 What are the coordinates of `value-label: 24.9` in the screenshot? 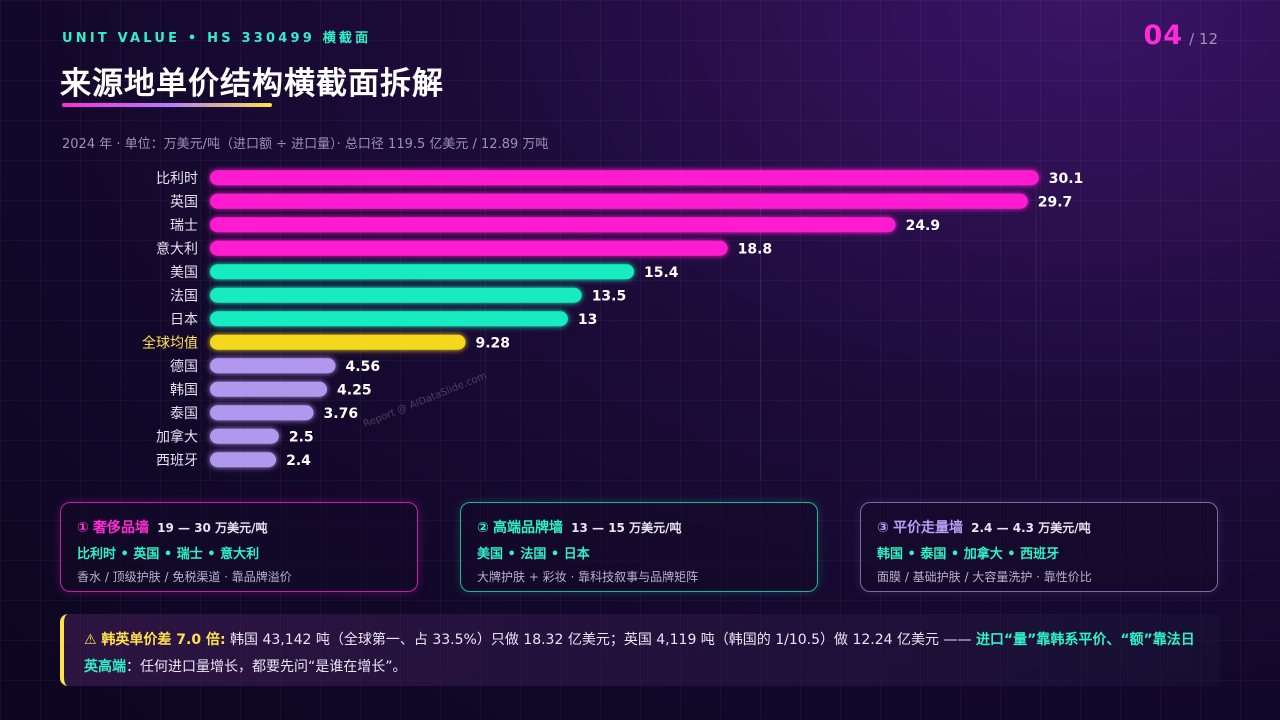 It's located at (923, 226).